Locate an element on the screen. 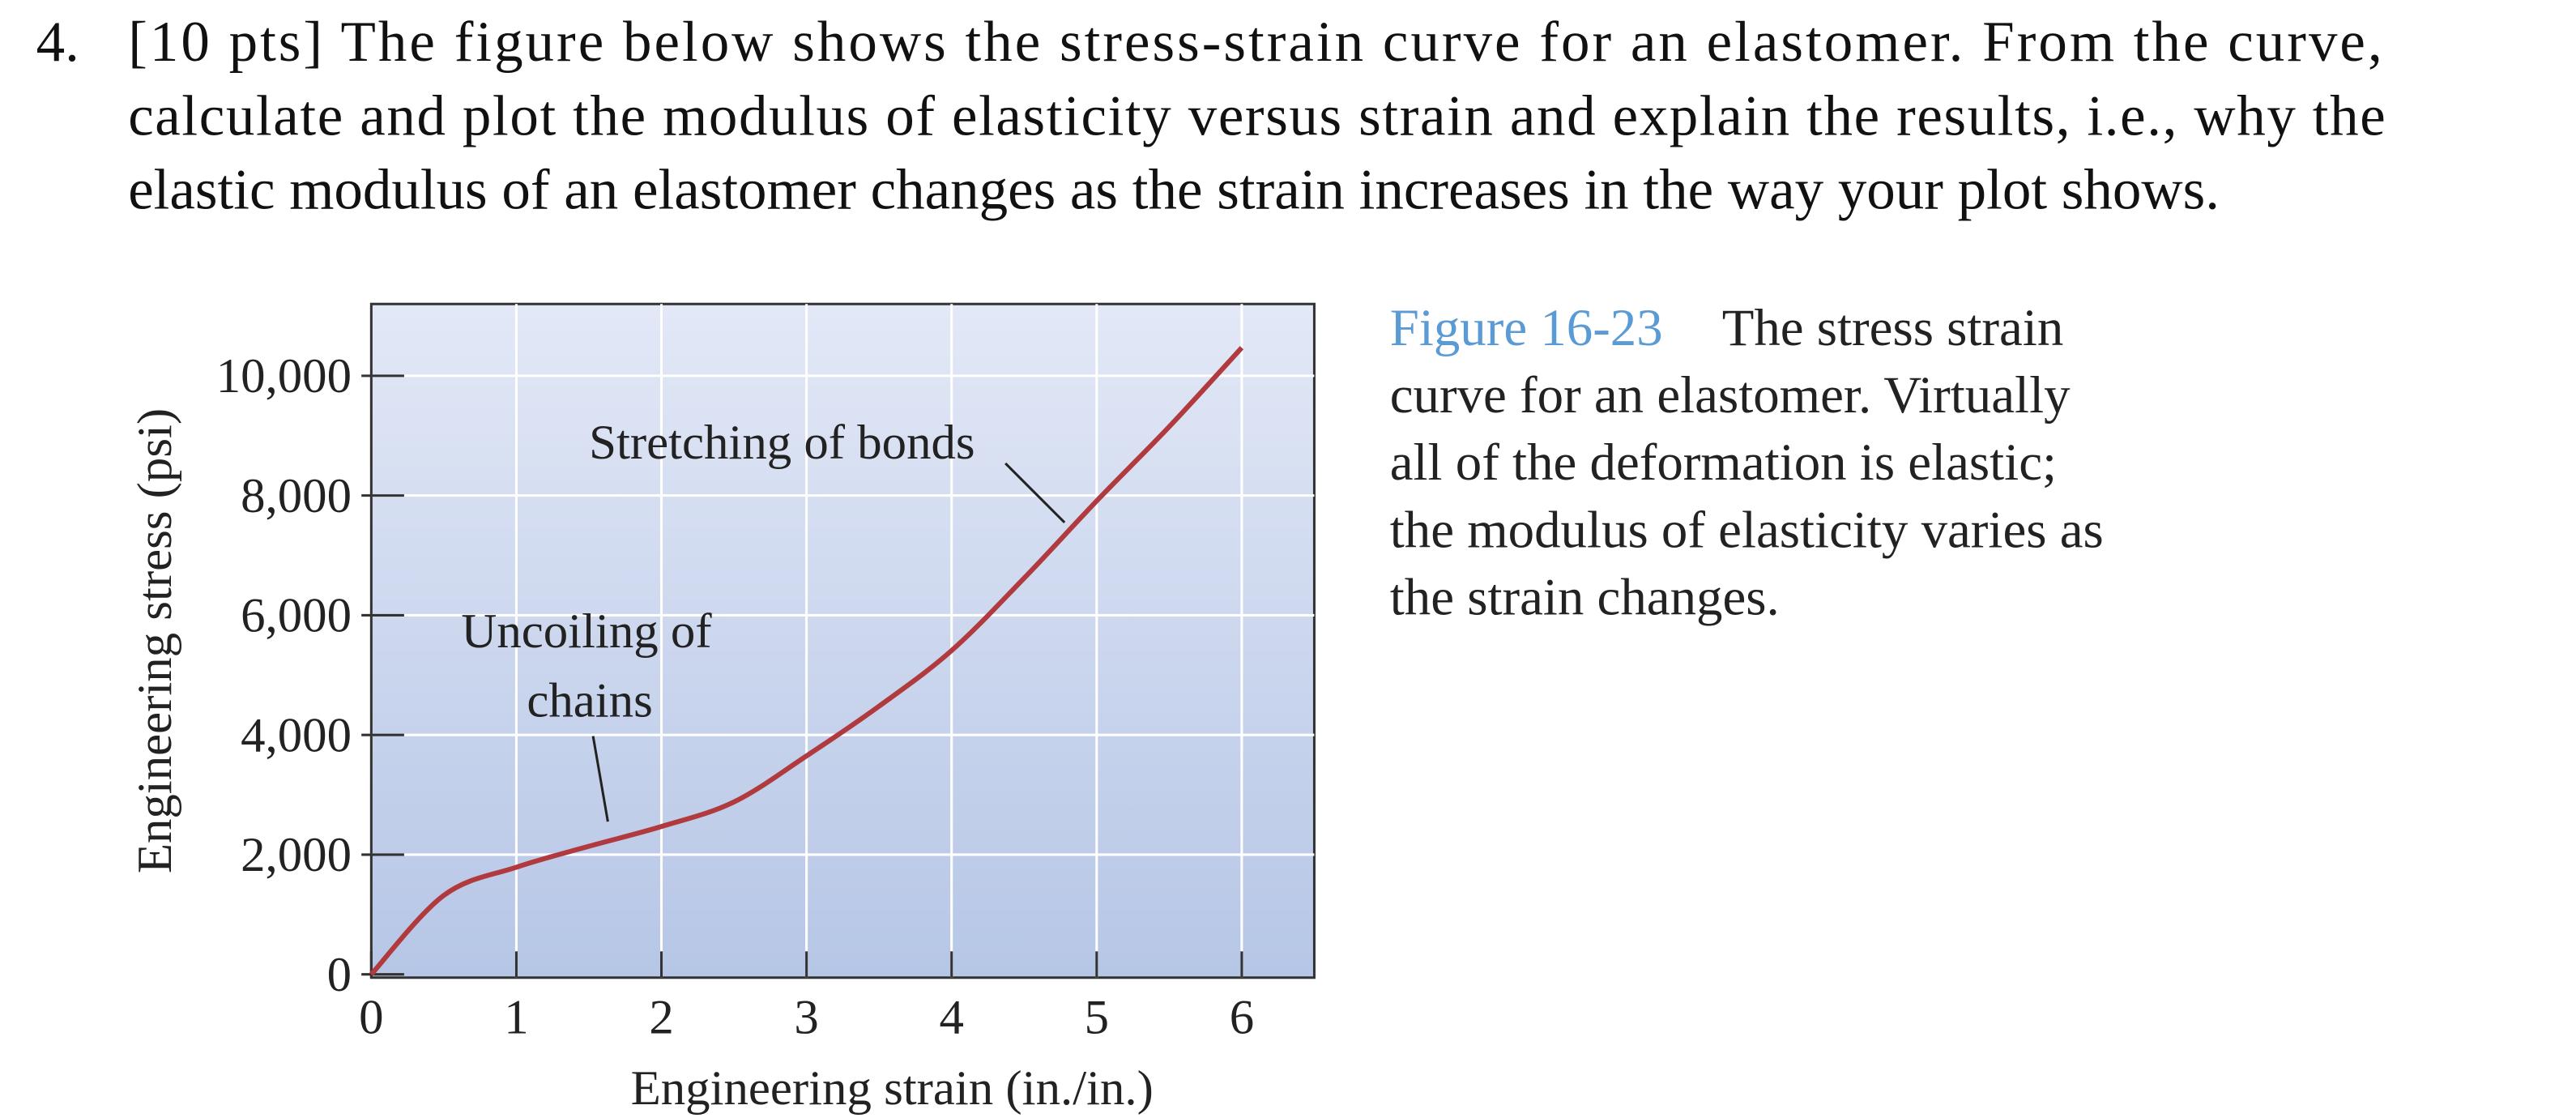 The image size is (2576, 1118). caption-line: the strain changes. is located at coordinates (1585, 598).